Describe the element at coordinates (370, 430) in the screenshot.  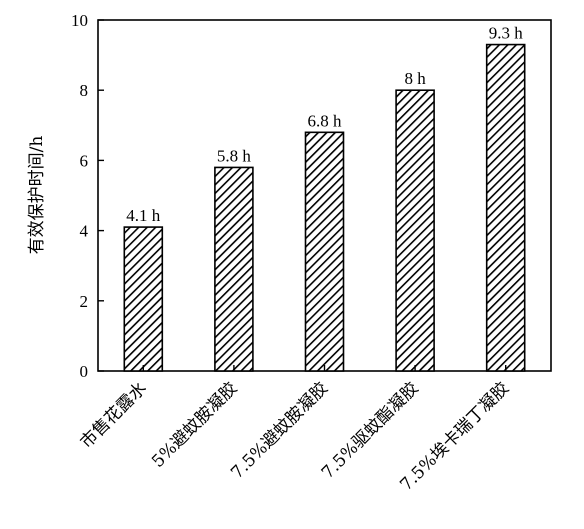
I see `x-category-label: 7.5%驱蚊酯凝胶` at that location.